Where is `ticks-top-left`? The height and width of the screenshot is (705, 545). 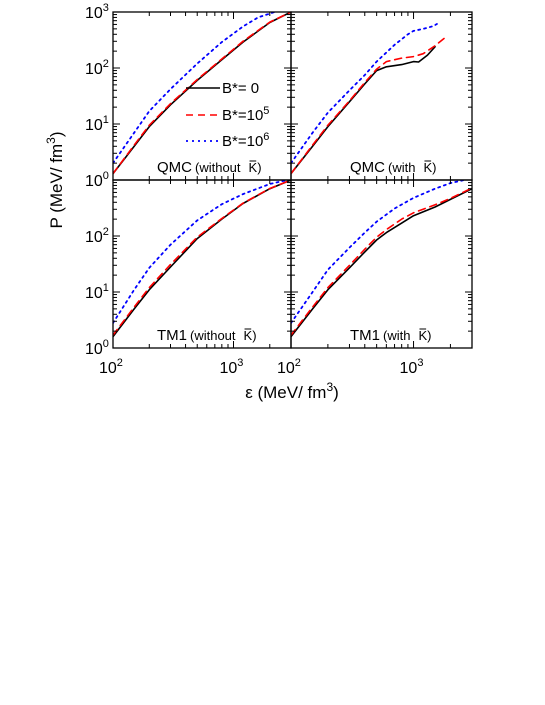 ticks-top-left is located at coordinates (202, 96).